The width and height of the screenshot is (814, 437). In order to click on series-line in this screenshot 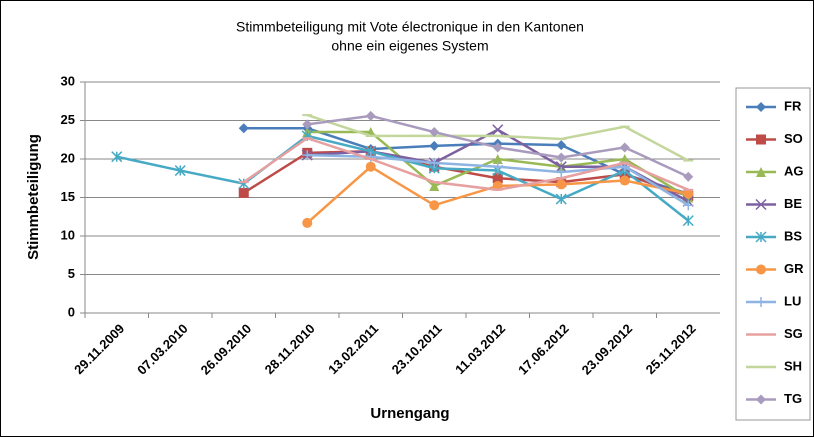, I will do `click(466, 164)`.